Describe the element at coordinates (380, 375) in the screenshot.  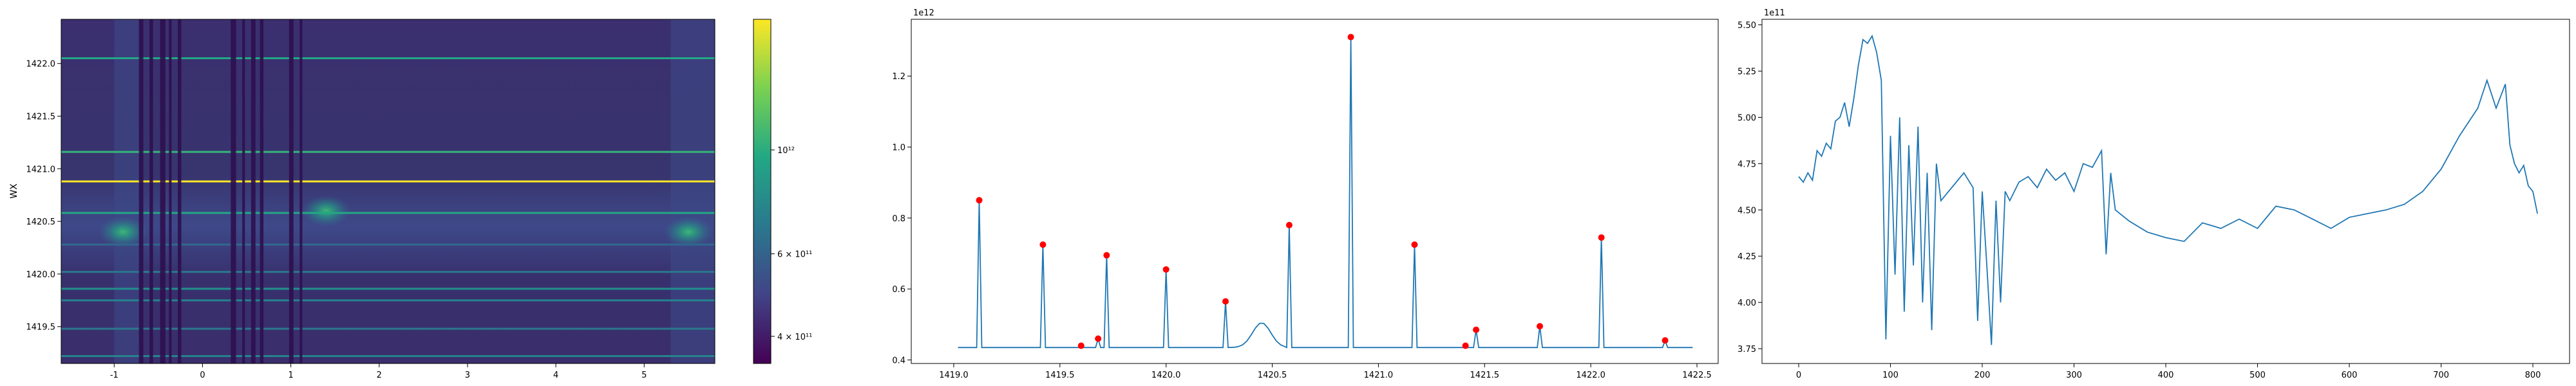
I see `heatmap-x-tick-label: 2` at that location.